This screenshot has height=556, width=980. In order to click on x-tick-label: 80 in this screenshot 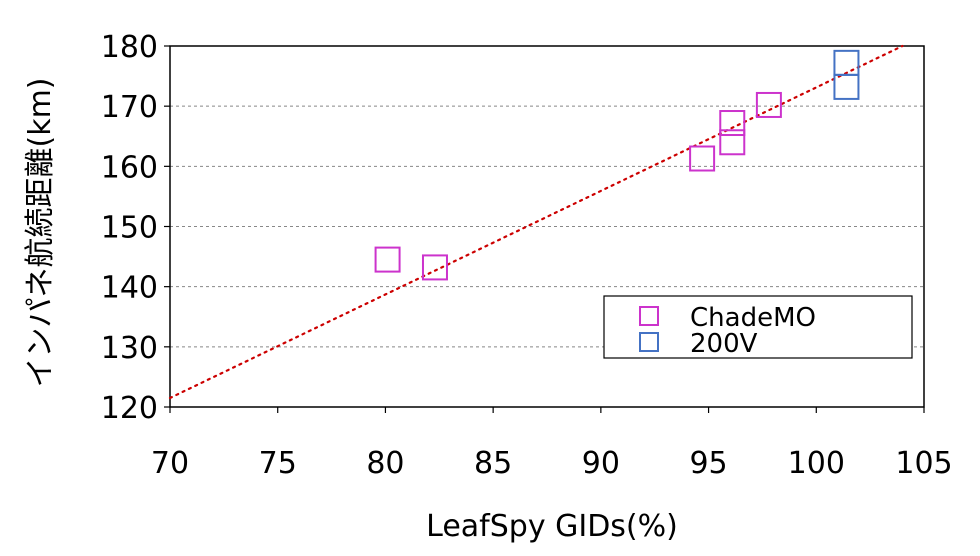, I will do `click(385, 463)`.